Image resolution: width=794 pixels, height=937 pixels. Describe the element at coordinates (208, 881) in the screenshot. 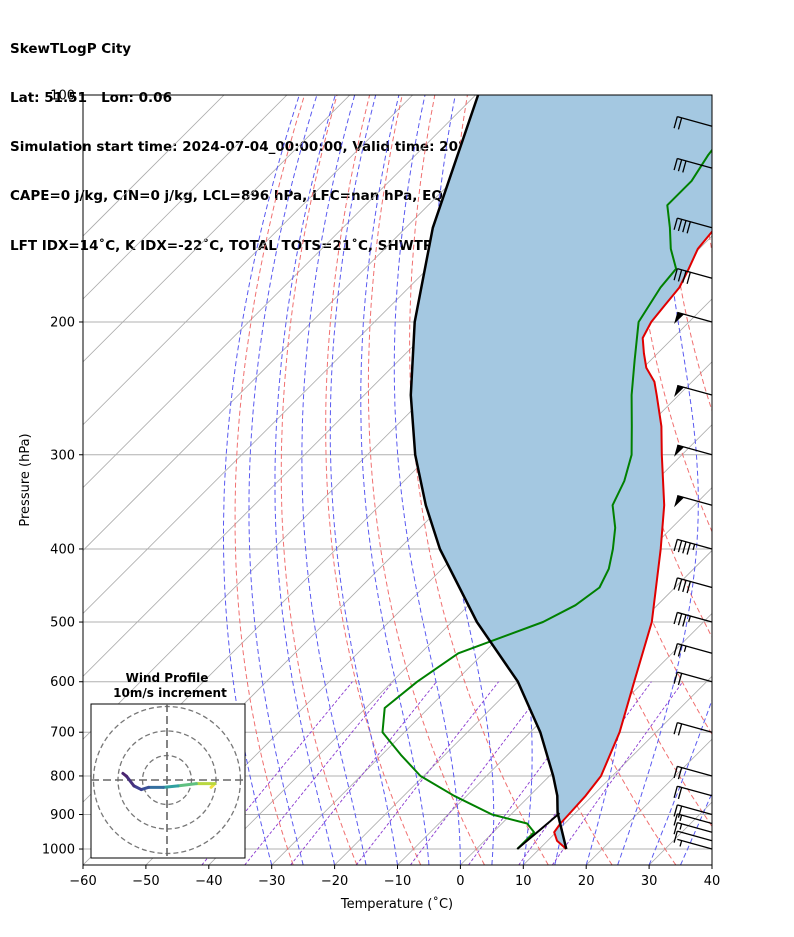

I see `x-tick-label: −40` at that location.